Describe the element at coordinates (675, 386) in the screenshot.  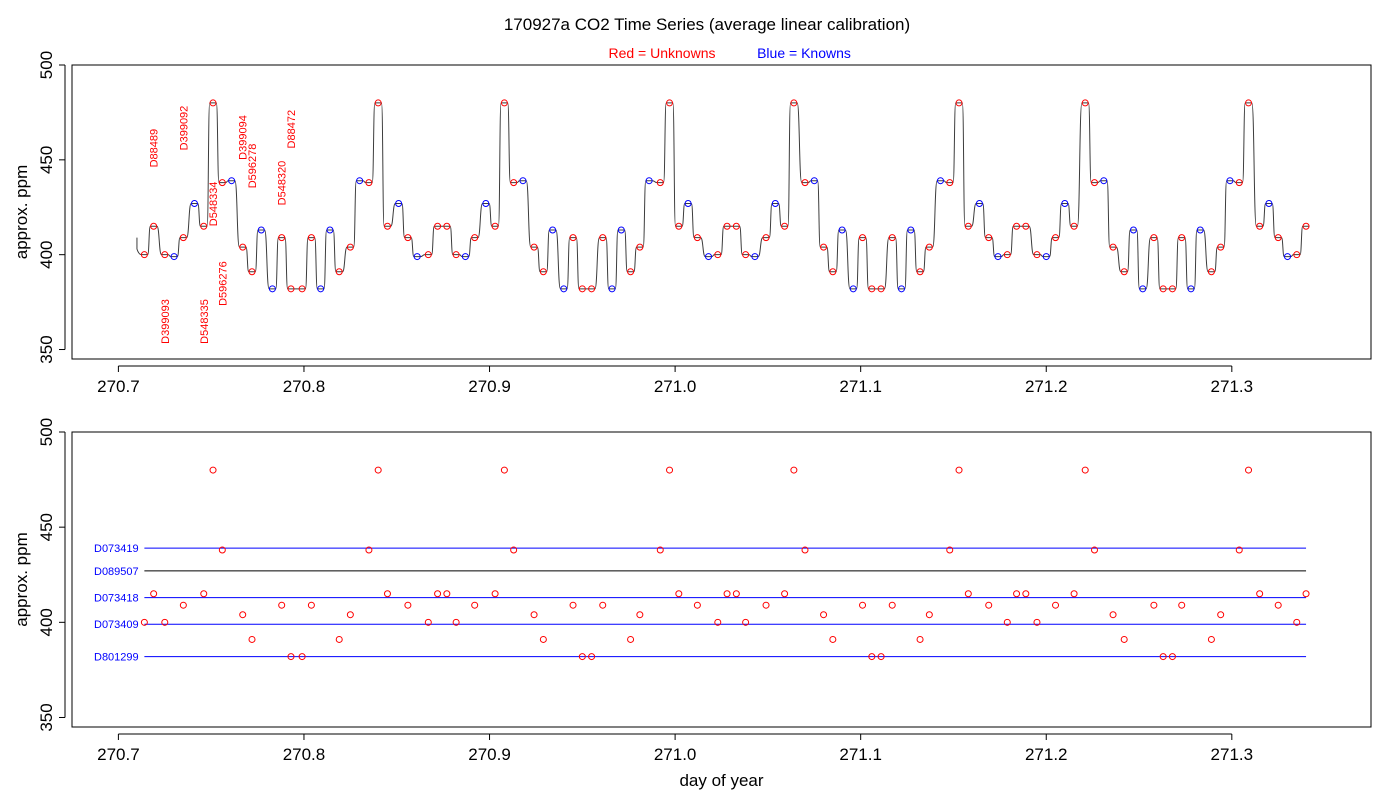
I see `x-tick-label: 271.0` at that location.